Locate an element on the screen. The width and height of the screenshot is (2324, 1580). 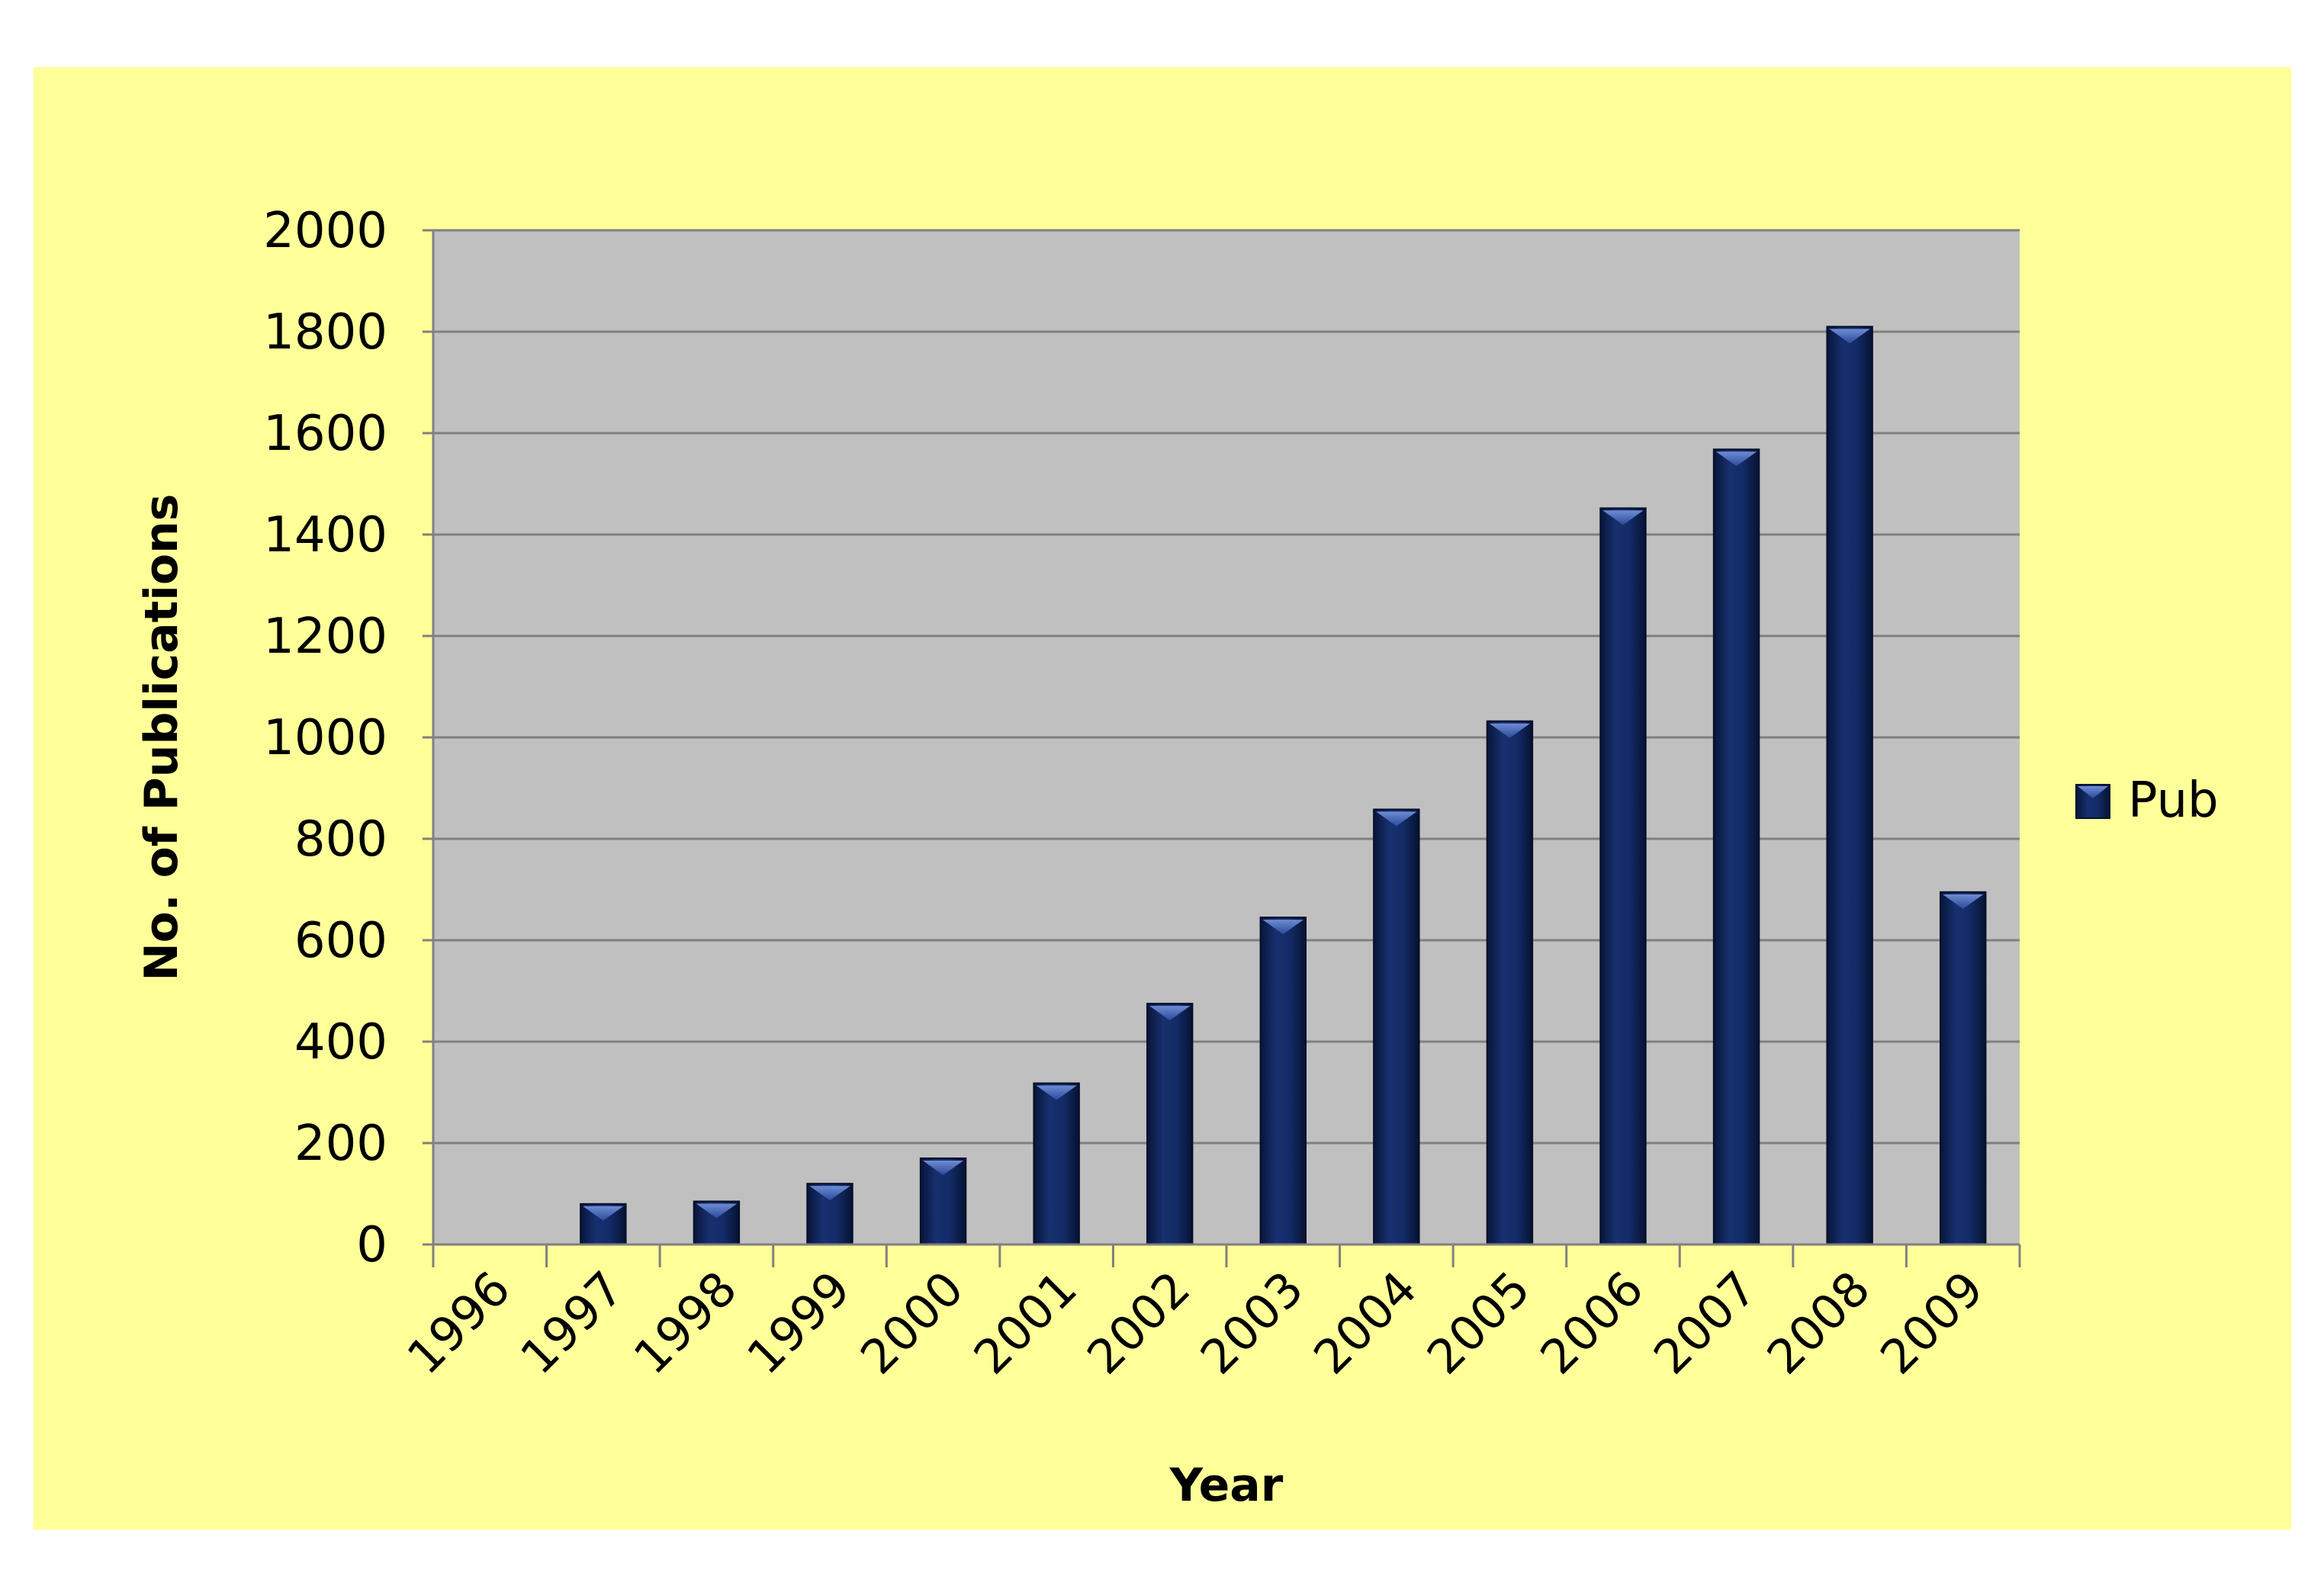
y-tick-label-1800: 1800 is located at coordinates (325, 333).